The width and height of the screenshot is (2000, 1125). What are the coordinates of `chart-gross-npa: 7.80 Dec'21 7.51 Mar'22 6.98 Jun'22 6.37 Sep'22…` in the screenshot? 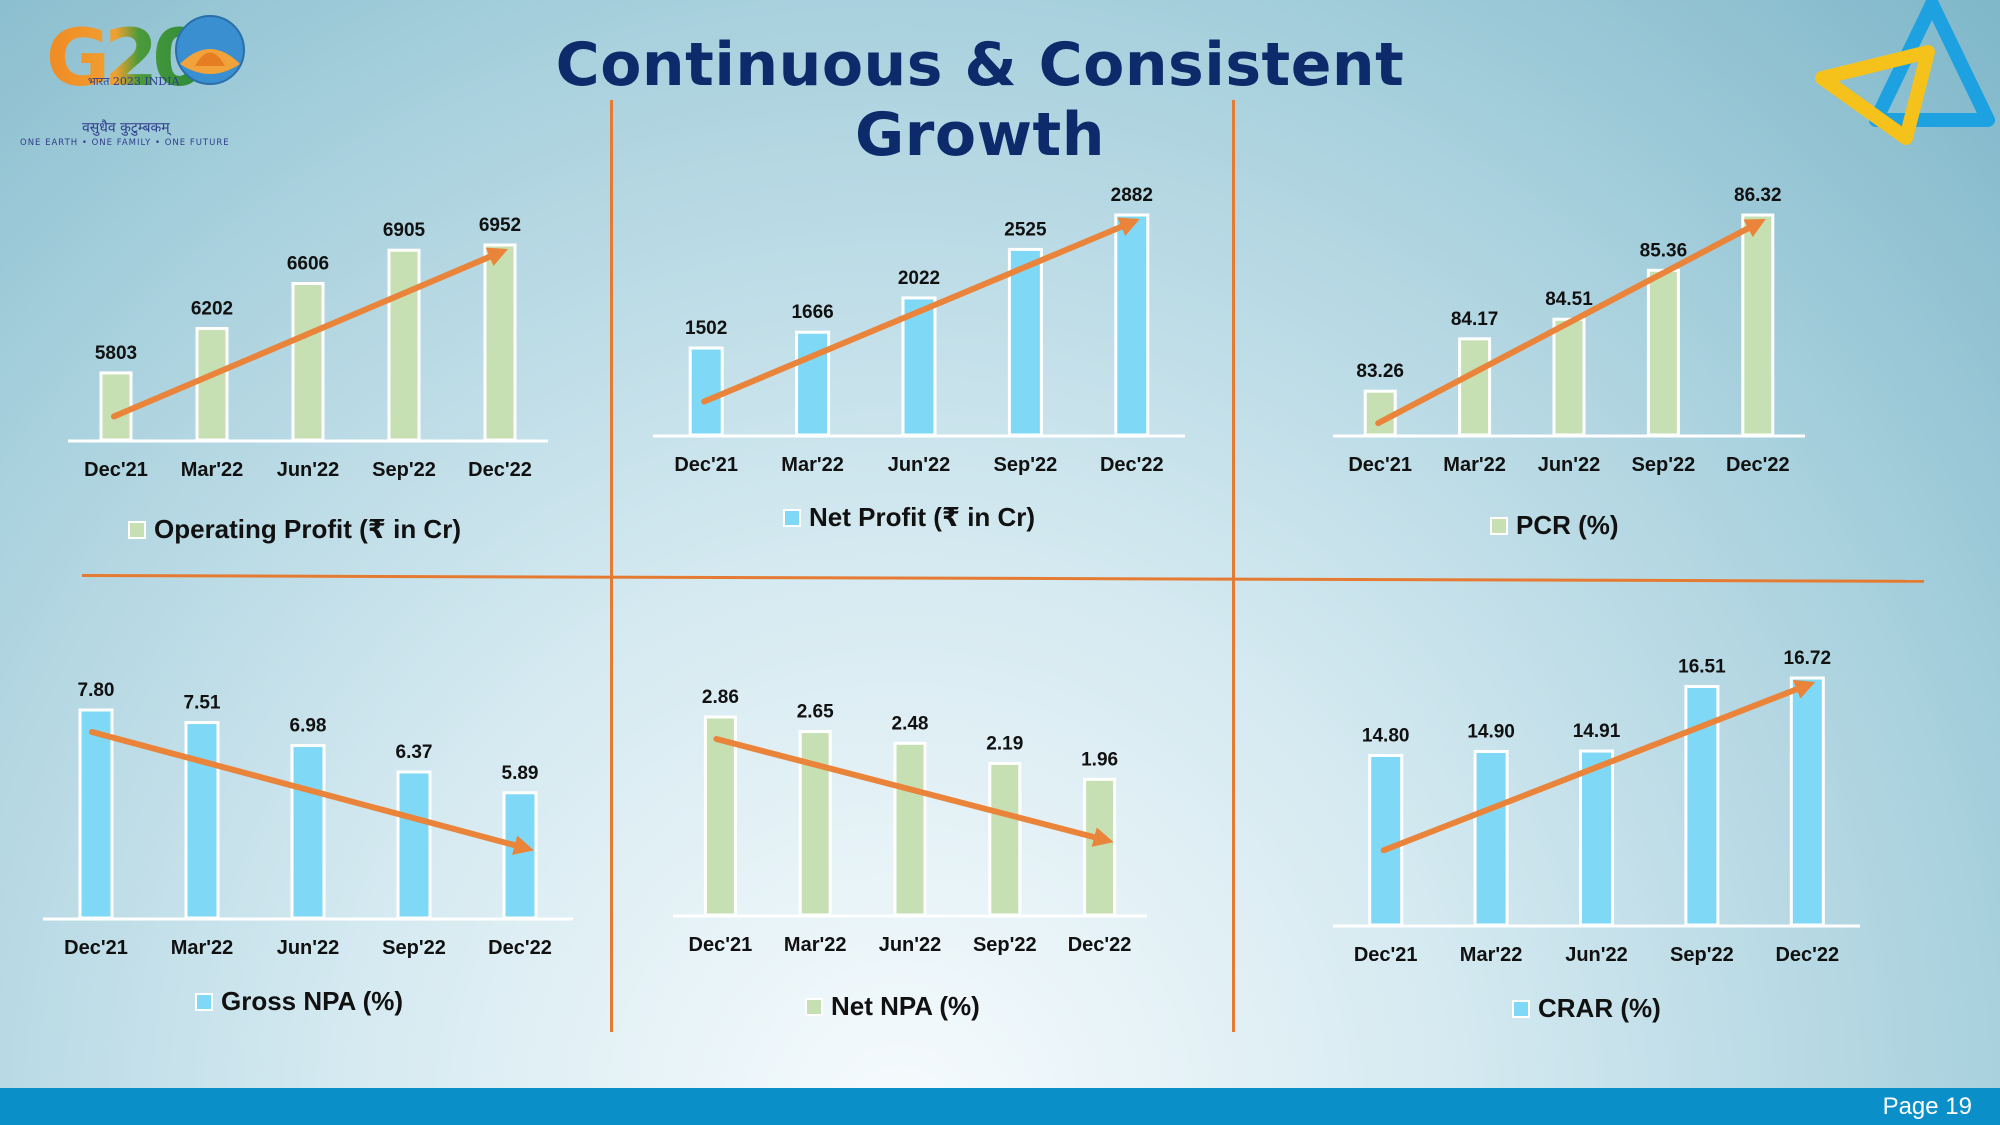 It's located at (308, 819).